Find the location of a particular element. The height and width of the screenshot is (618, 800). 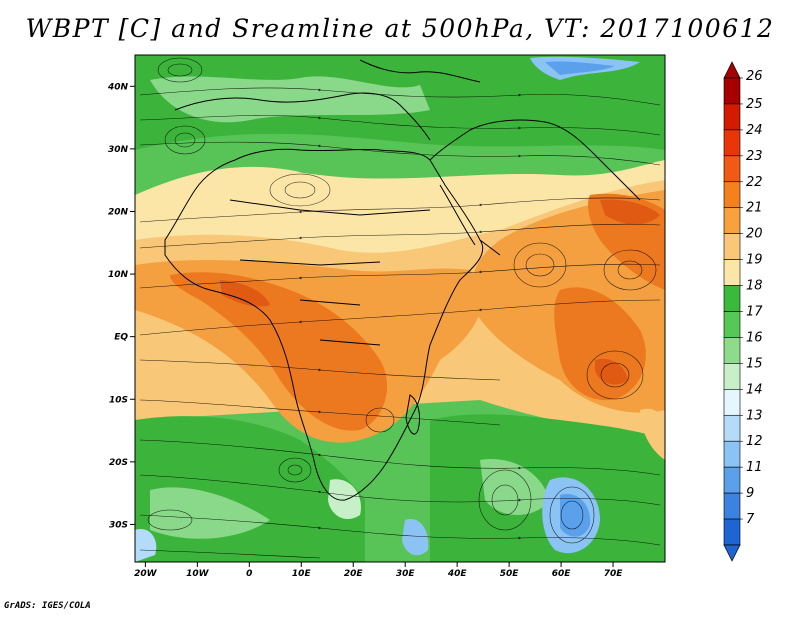

grads-credit: GrADS: IGES/COLA is located at coordinates (47, 606).